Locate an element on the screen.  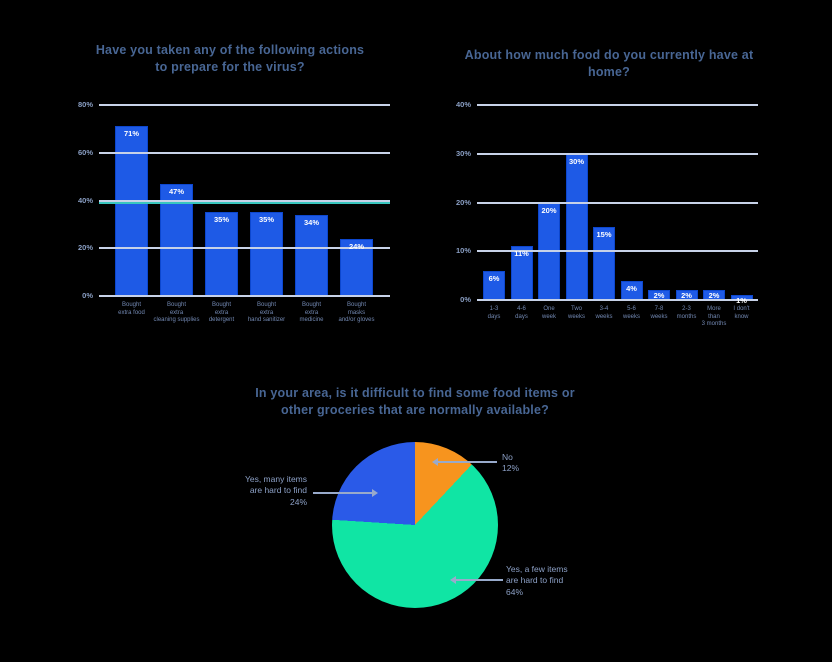
bar-value-label: 1% is located at coordinates (741, 301).